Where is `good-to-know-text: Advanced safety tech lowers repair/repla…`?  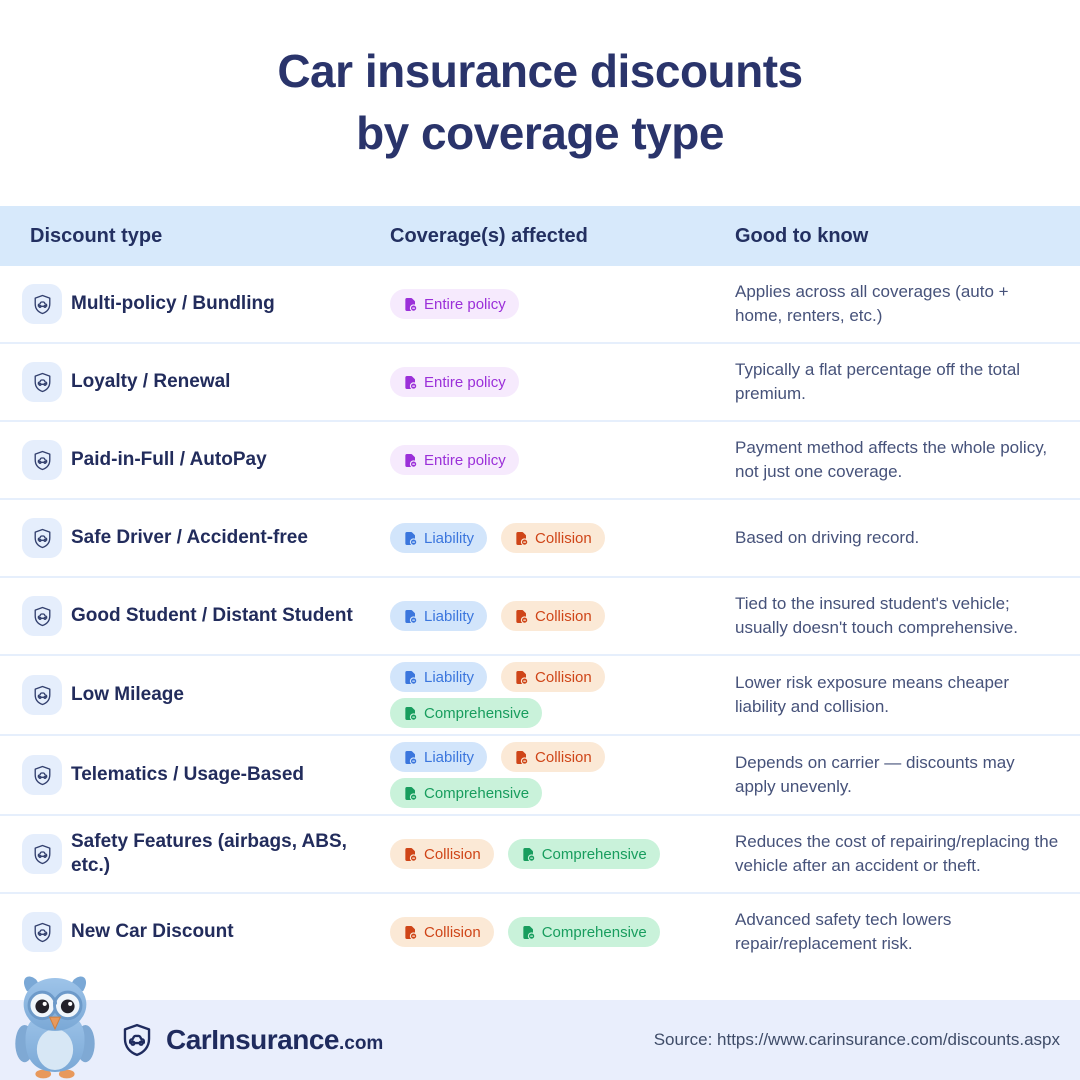 good-to-know-text: Advanced safety tech lowers repair/repla… is located at coordinates (843, 932).